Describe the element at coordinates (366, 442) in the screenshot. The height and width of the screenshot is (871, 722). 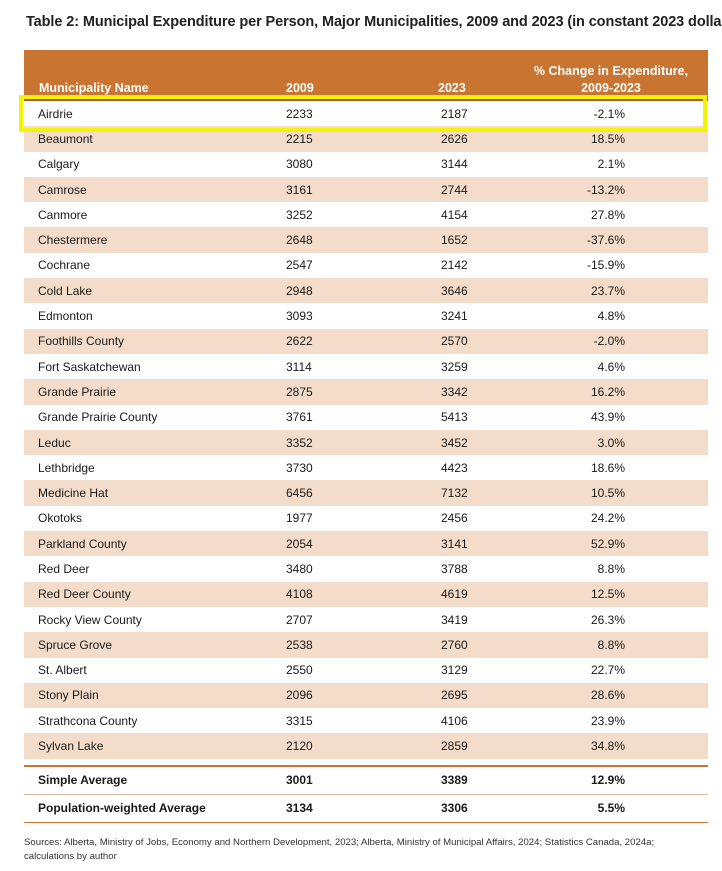
I see `table-row: Leduc 3352 3452 3.0%` at that location.